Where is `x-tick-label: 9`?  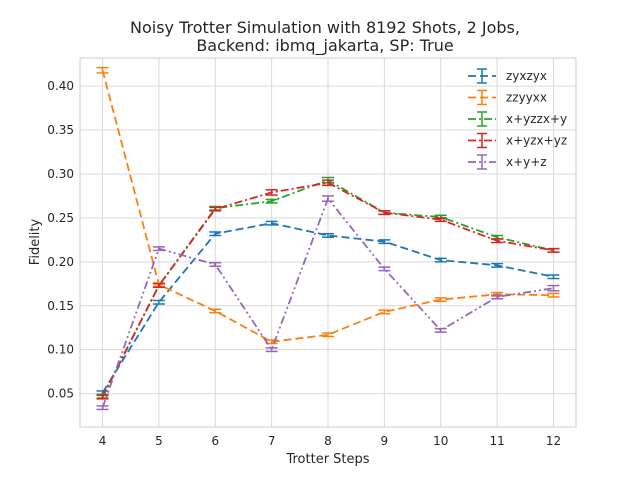
x-tick-label: 9 is located at coordinates (385, 441).